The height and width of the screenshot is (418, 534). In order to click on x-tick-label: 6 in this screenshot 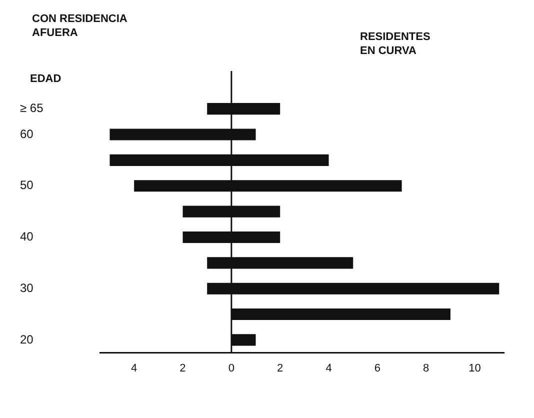, I will do `click(377, 368)`.